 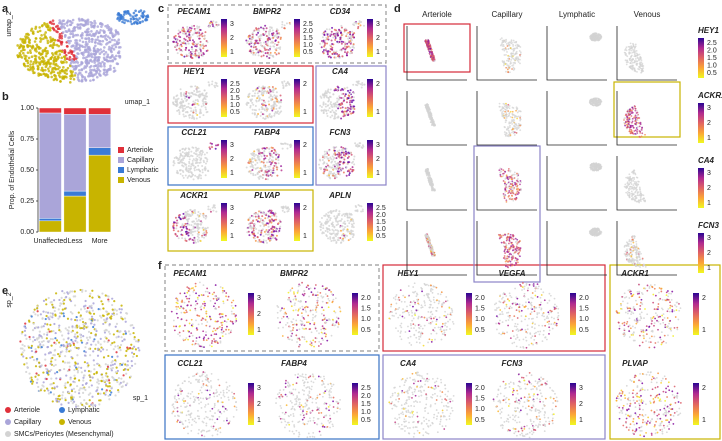 I want to click on gene-label: ACKR1, so click(x=193, y=195).